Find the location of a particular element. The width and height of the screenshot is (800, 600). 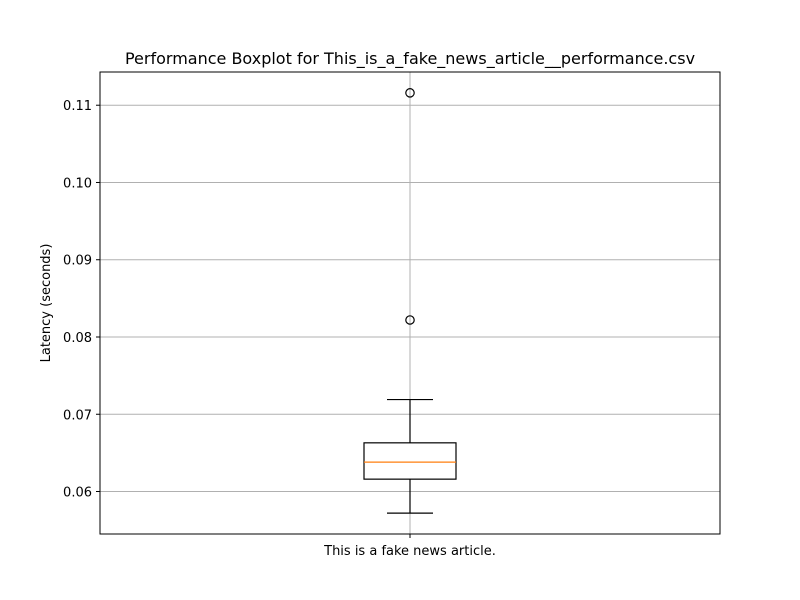

y-tick-label: 0.11 is located at coordinates (77, 106).